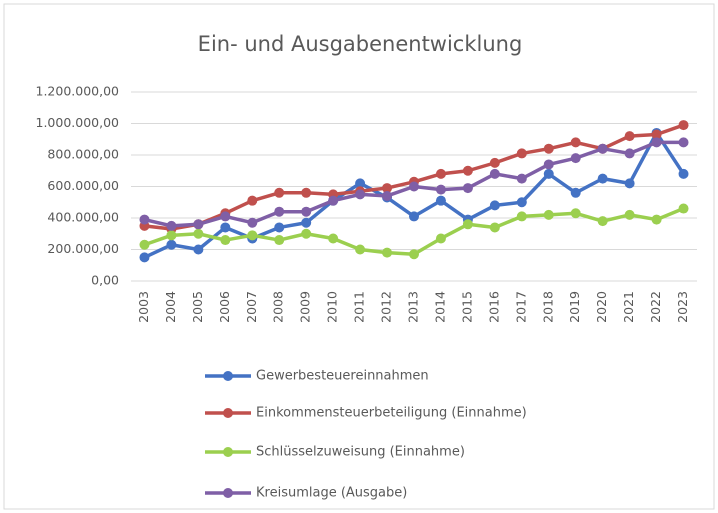 This screenshot has height=513, width=718. Describe the element at coordinates (224, 307) in the screenshot. I see `x-tick-label: 2006` at that location.